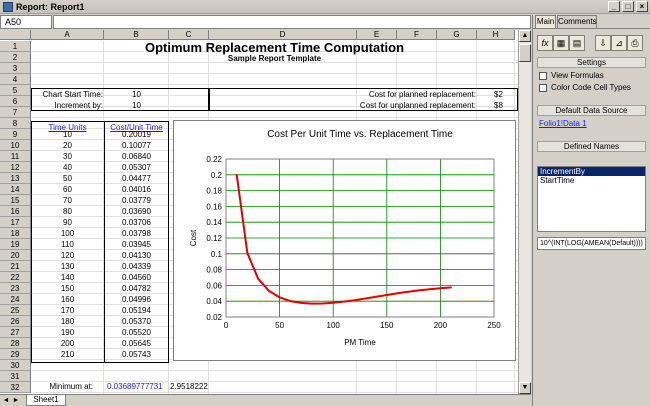 The width and height of the screenshot is (650, 406). I want to click on cost-cell: 0.04130, so click(136, 255).